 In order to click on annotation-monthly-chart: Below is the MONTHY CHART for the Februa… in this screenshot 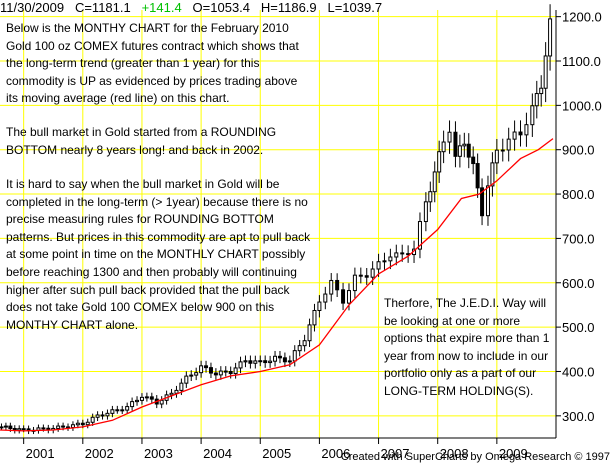, I will do `click(152, 63)`.